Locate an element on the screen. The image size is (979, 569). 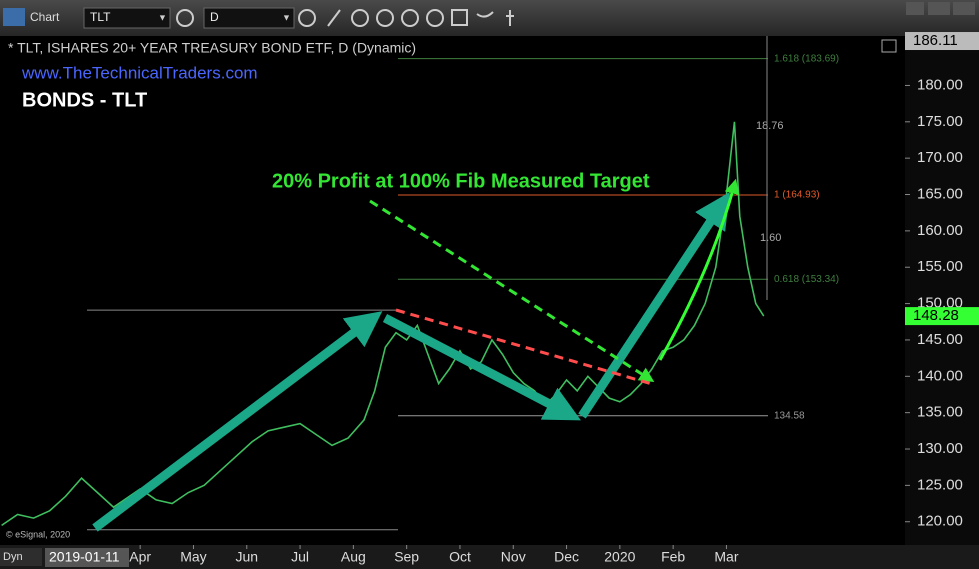
website: www.TheTechnicalTraders.com is located at coordinates (139, 72).